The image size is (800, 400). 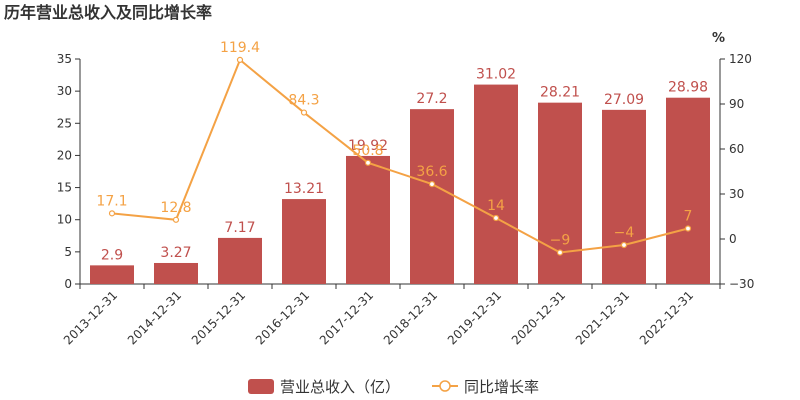 What do you see at coordinates (304, 189) in the screenshot?
I see `bar-data-label: 13.21` at bounding box center [304, 189].